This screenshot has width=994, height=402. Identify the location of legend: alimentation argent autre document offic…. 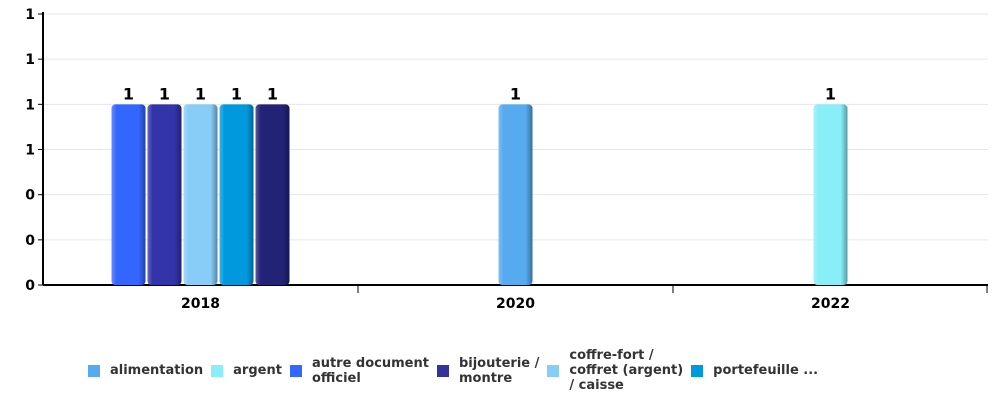
(457, 370).